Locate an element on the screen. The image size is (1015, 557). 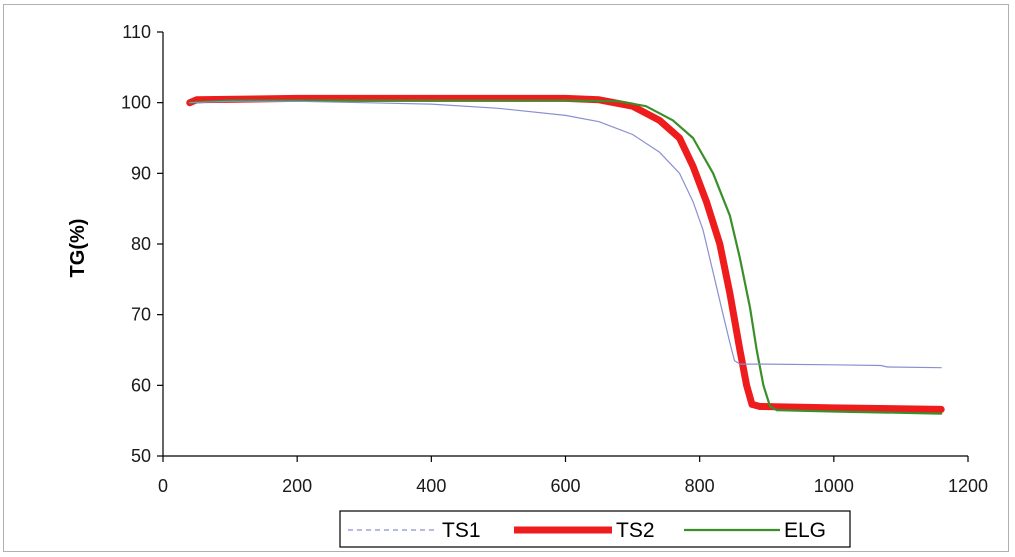
y-tick-label: 100 is located at coordinates (136, 103).